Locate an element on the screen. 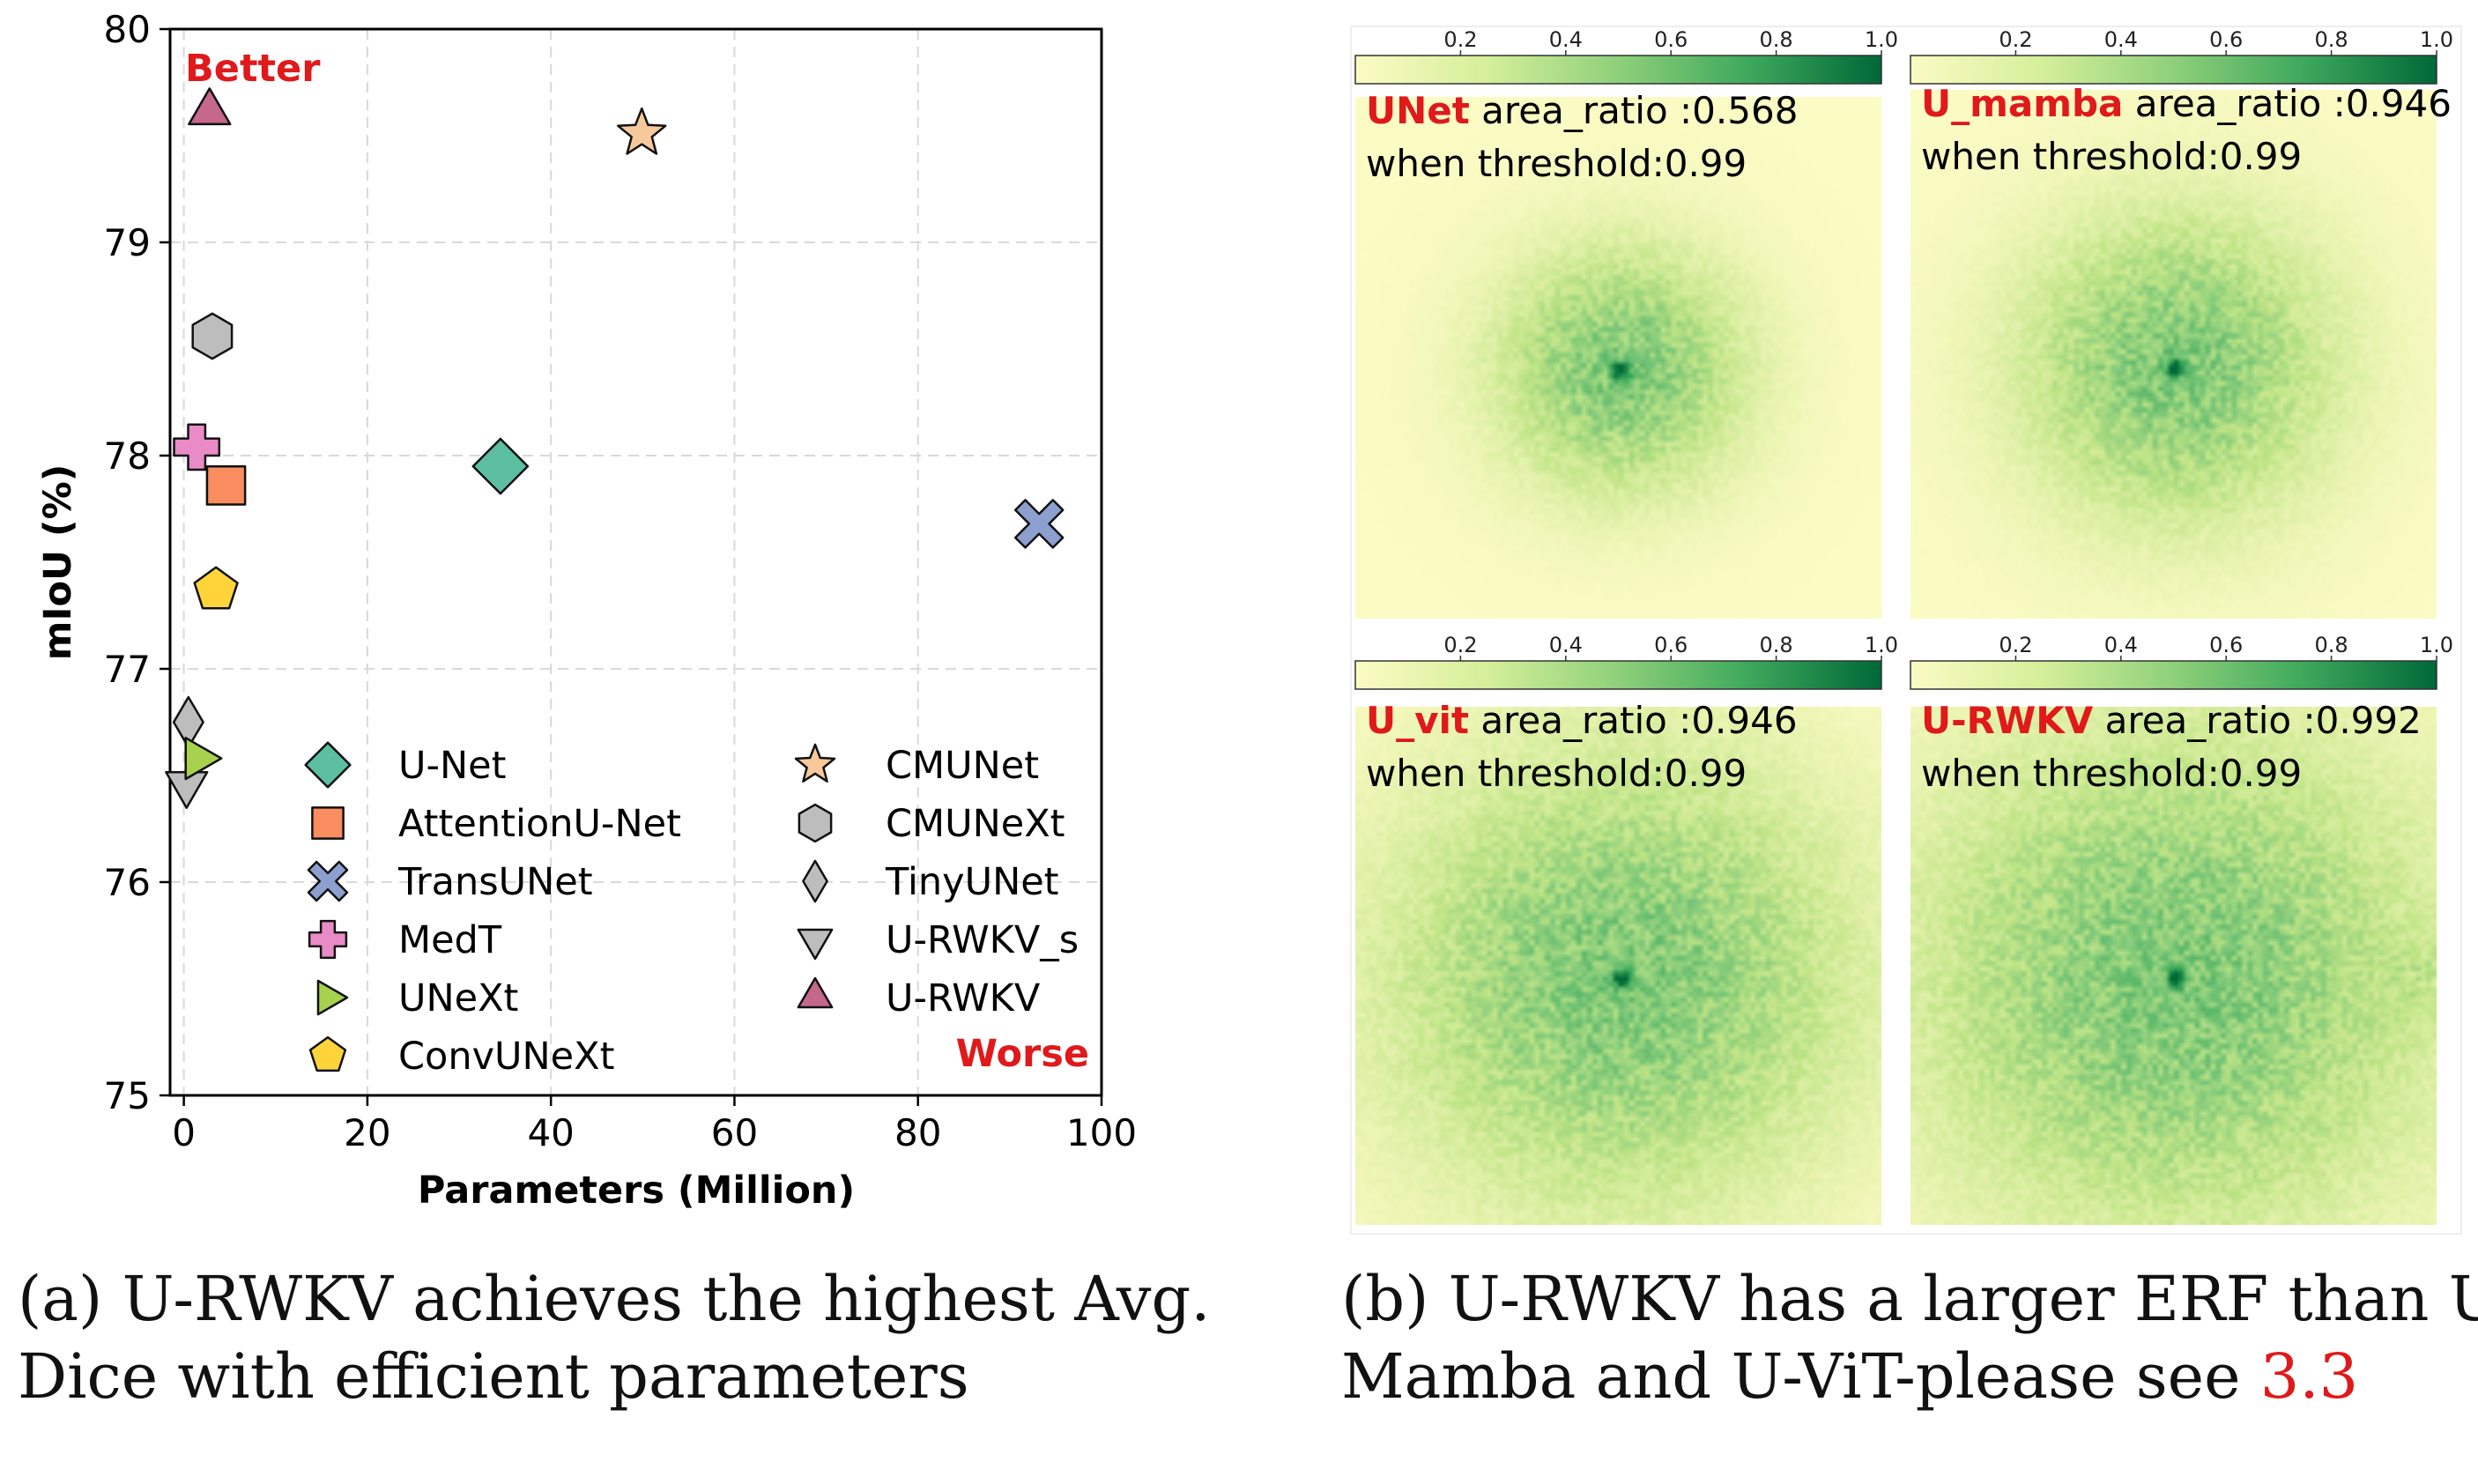  point-attentionu-net is located at coordinates (226, 485).